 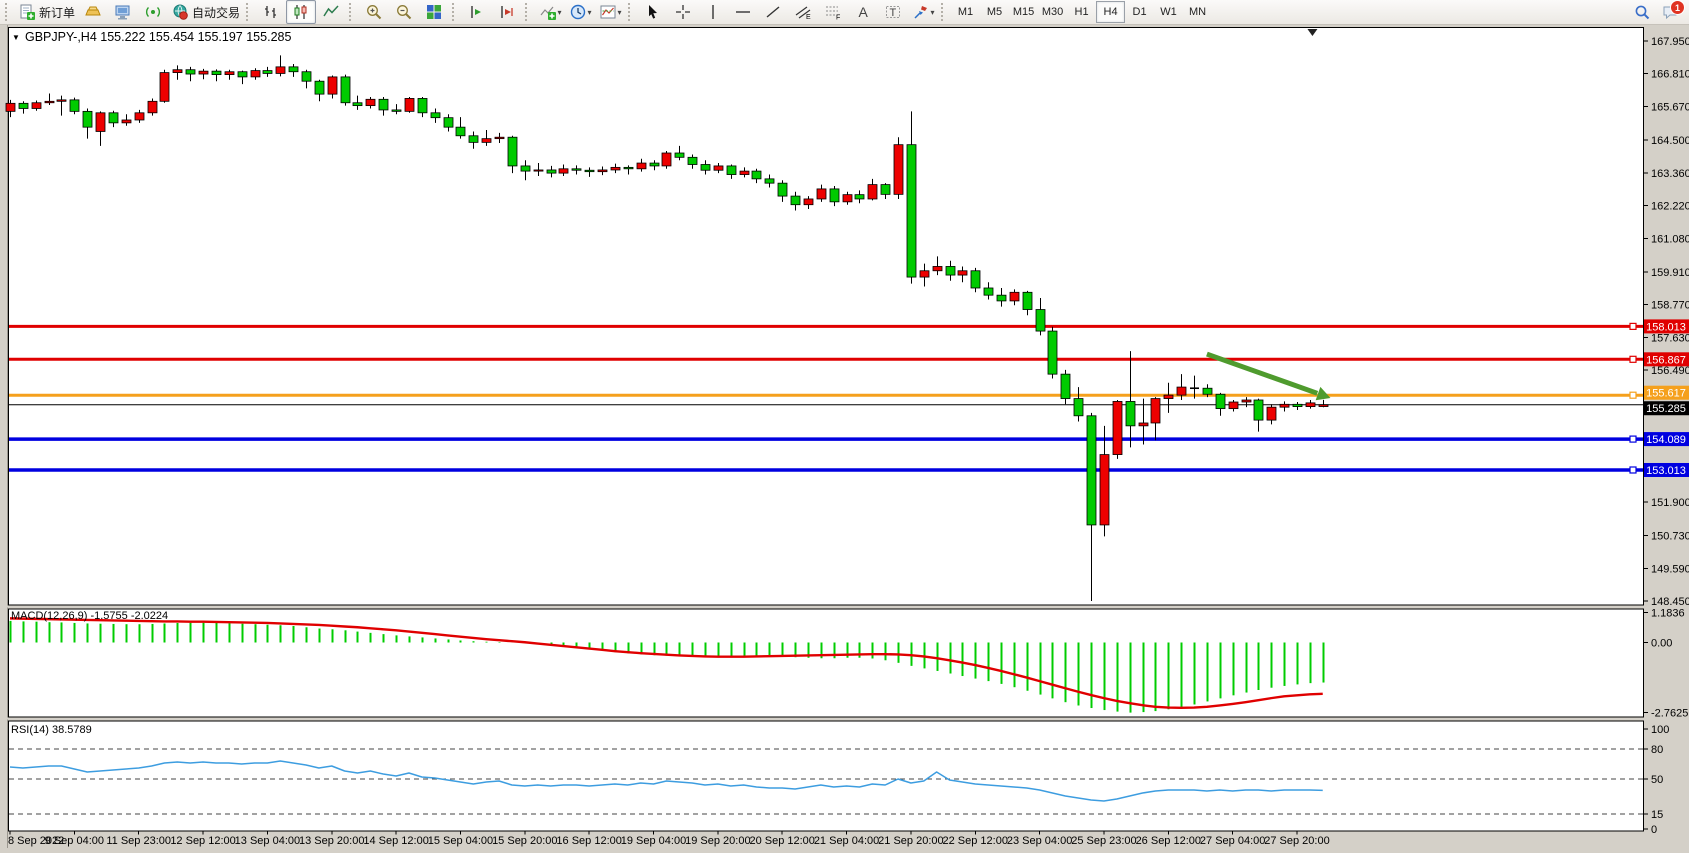 I want to click on label-icon: T, so click(x=893, y=12).